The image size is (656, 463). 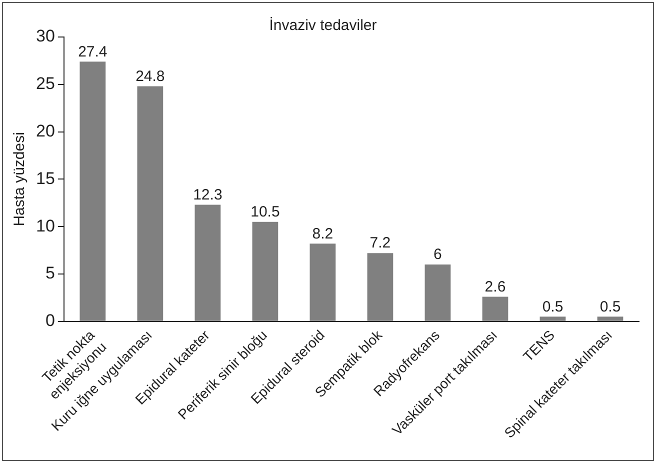 What do you see at coordinates (45, 36) in the screenshot?
I see `y-tick-label: 30` at bounding box center [45, 36].